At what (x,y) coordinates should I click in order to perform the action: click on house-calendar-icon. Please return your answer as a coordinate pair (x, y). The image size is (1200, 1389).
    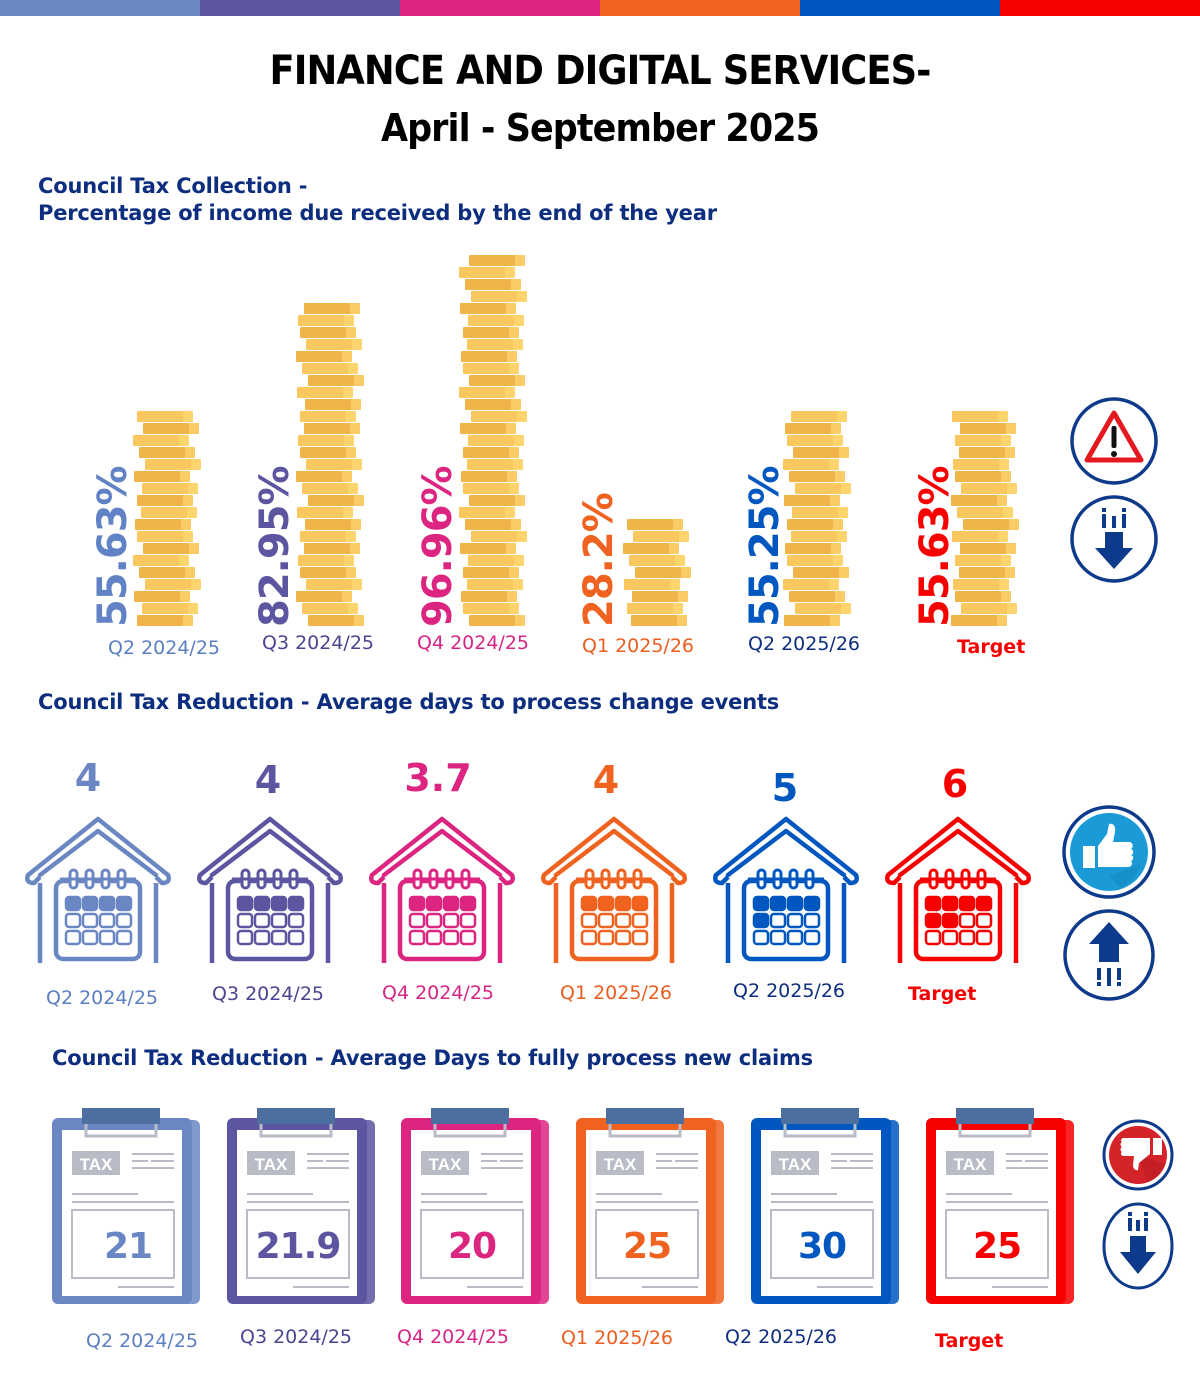
    Looking at the image, I should click on (442, 889).